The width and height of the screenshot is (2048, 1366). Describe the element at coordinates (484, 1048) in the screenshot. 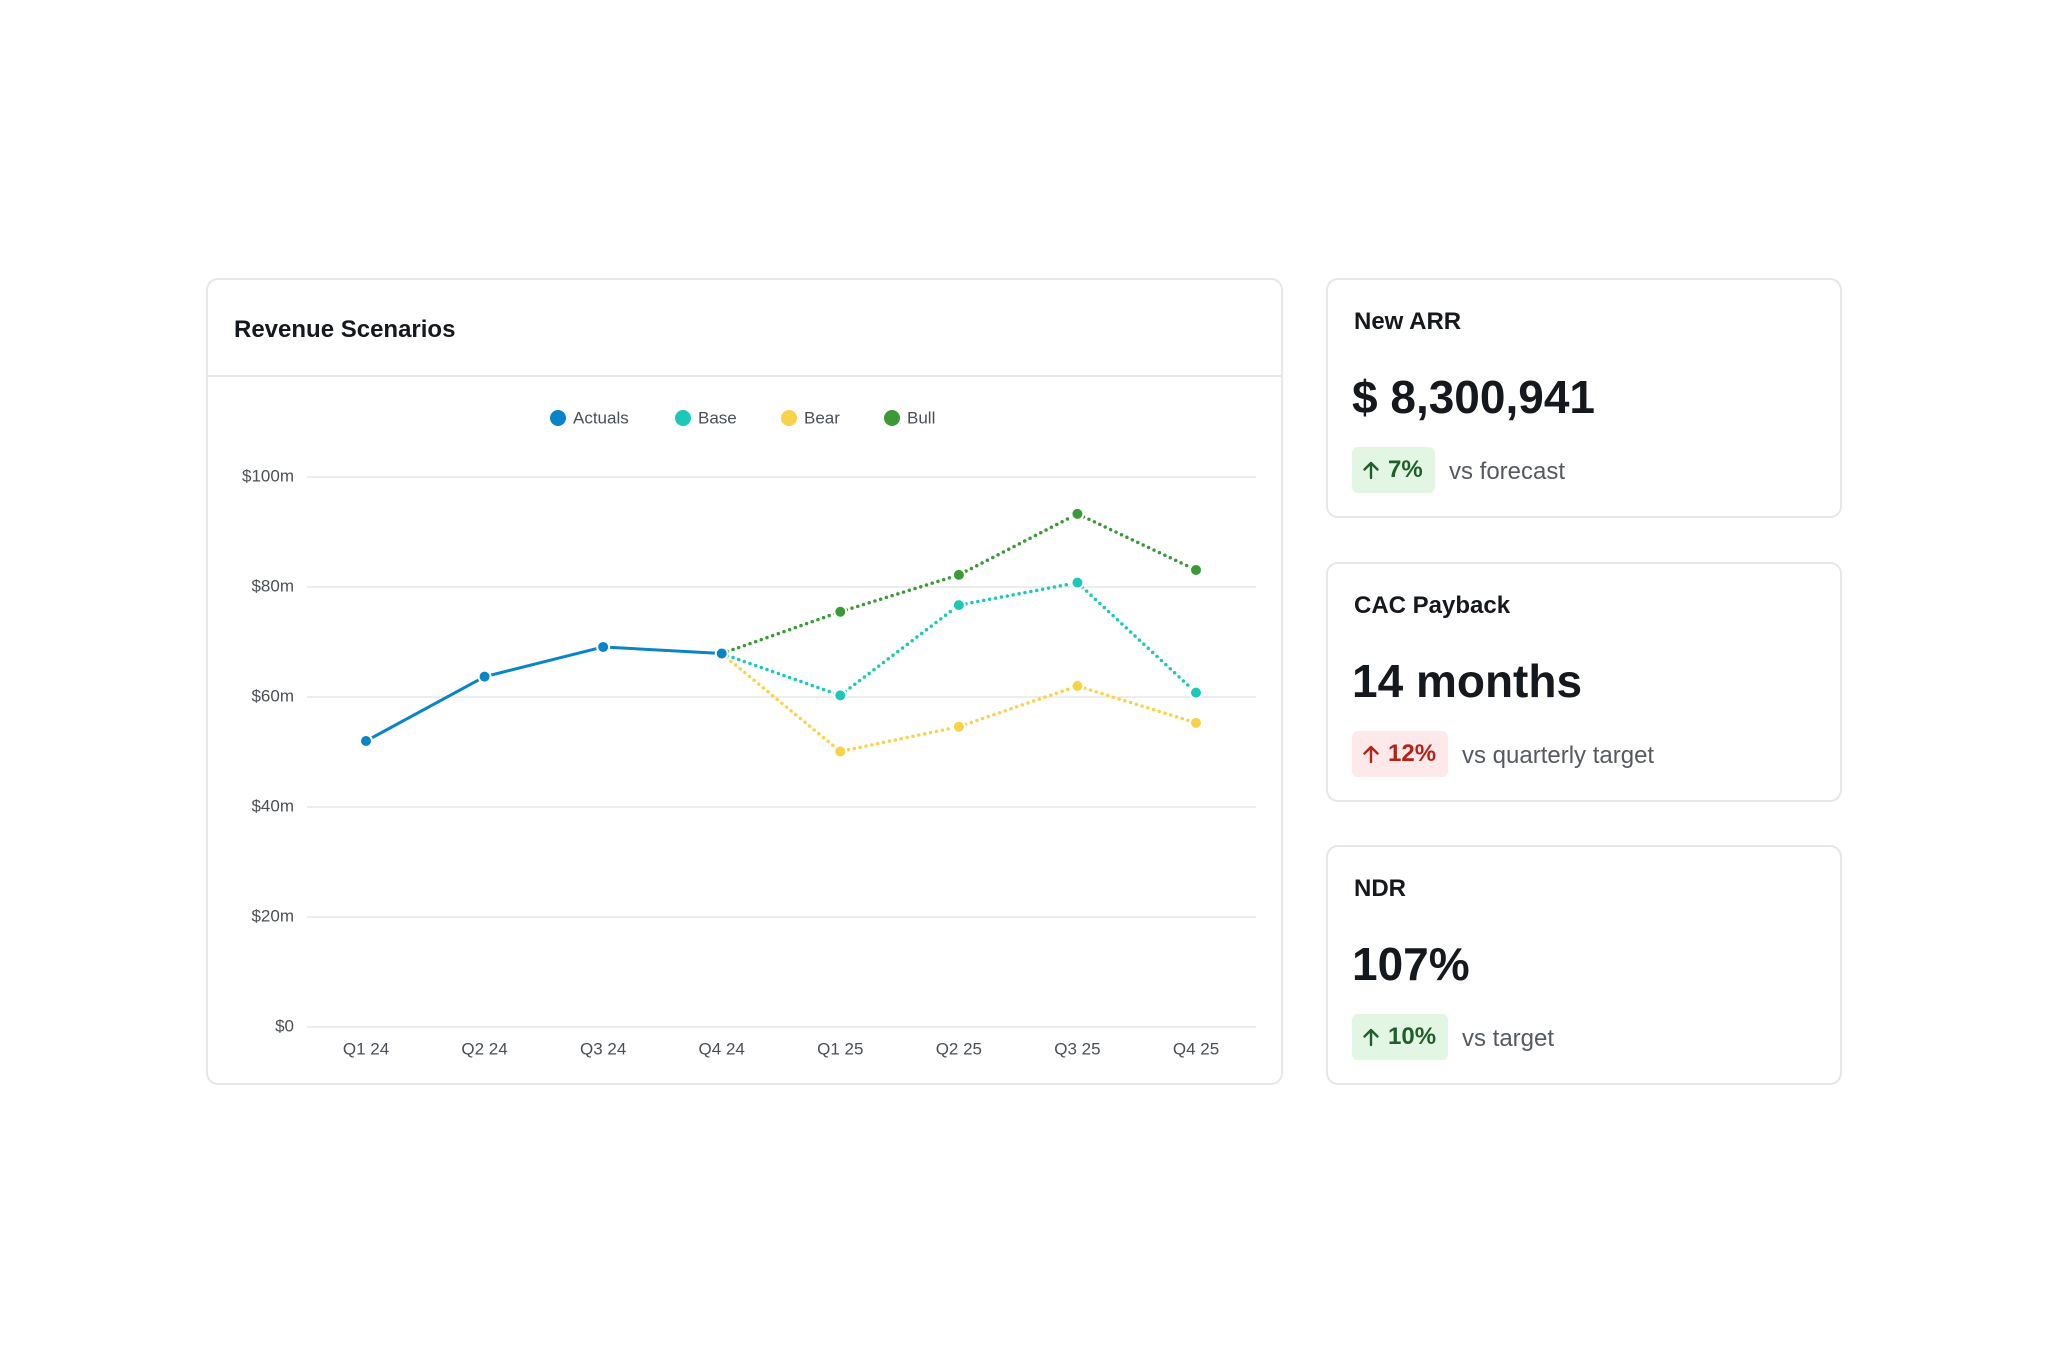

I see `x-tick-label: Q2 24` at that location.